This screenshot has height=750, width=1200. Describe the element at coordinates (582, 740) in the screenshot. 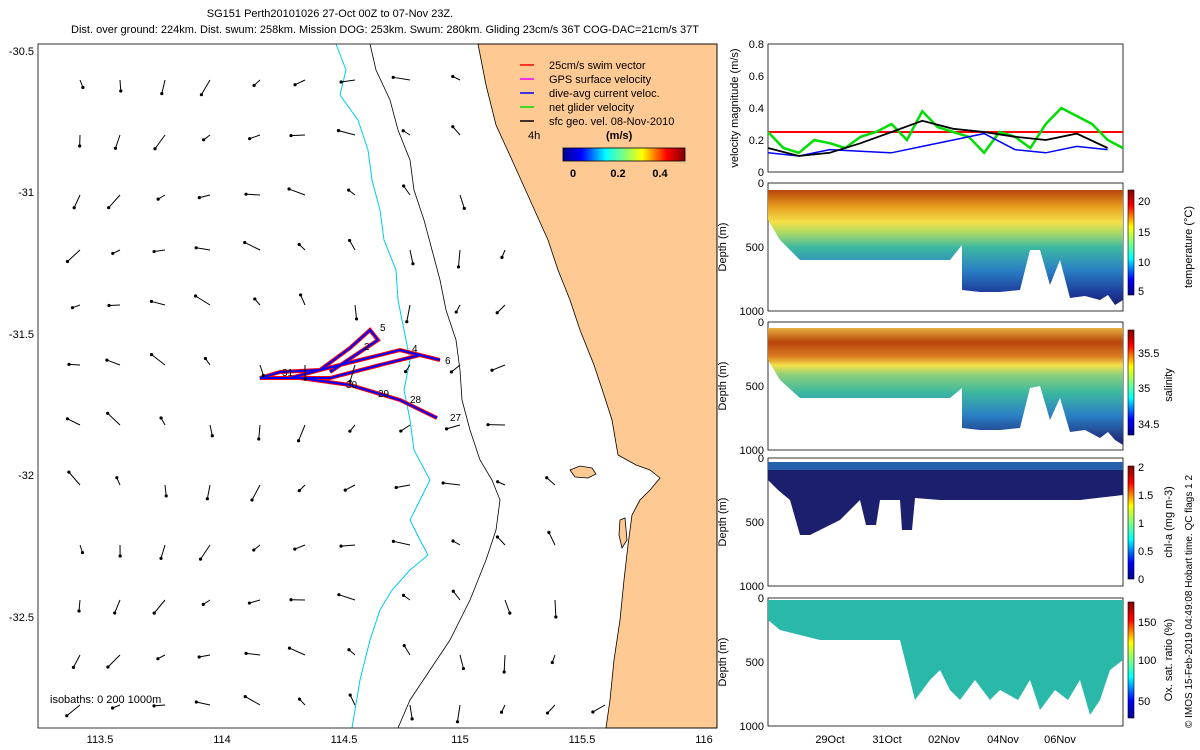

I see `x-tick: 115.5` at that location.